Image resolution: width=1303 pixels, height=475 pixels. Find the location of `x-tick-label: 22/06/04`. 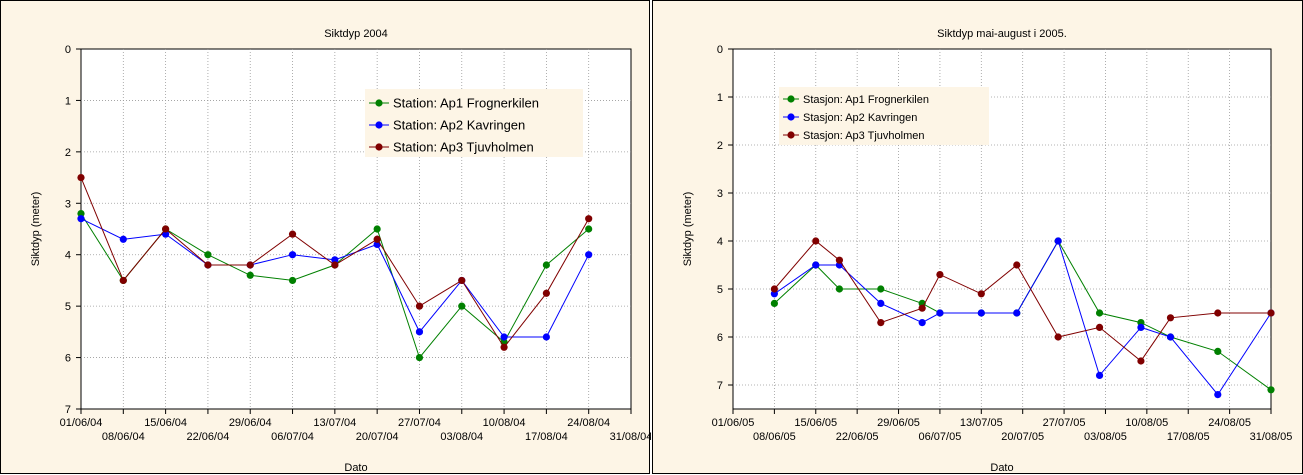

x-tick-label: 22/06/04 is located at coordinates (208, 437).